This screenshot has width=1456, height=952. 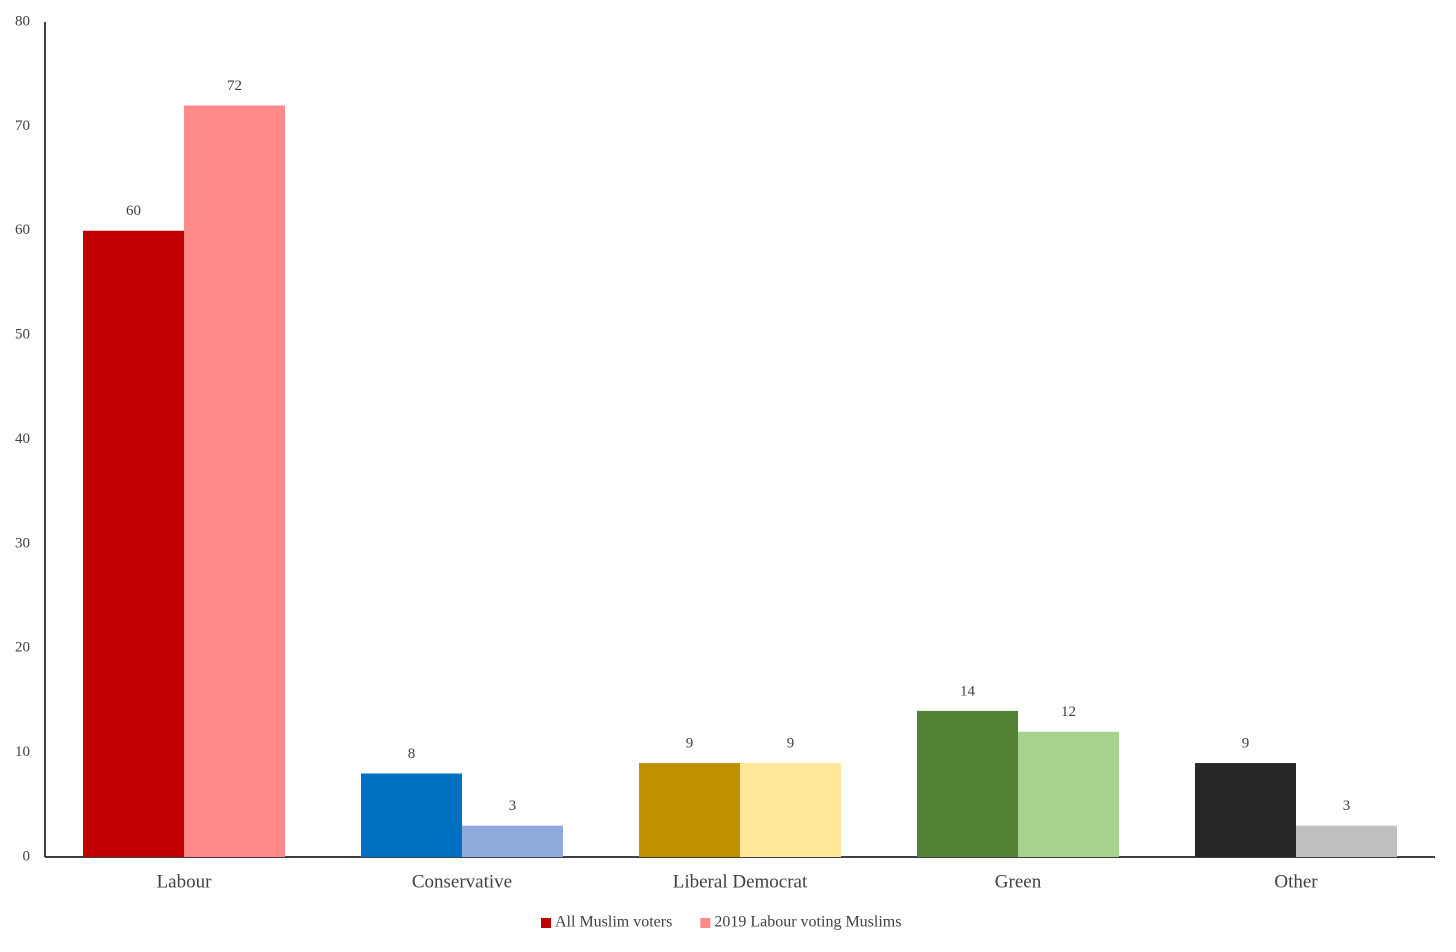 What do you see at coordinates (22, 230) in the screenshot?
I see `y-tick-label: 60` at bounding box center [22, 230].